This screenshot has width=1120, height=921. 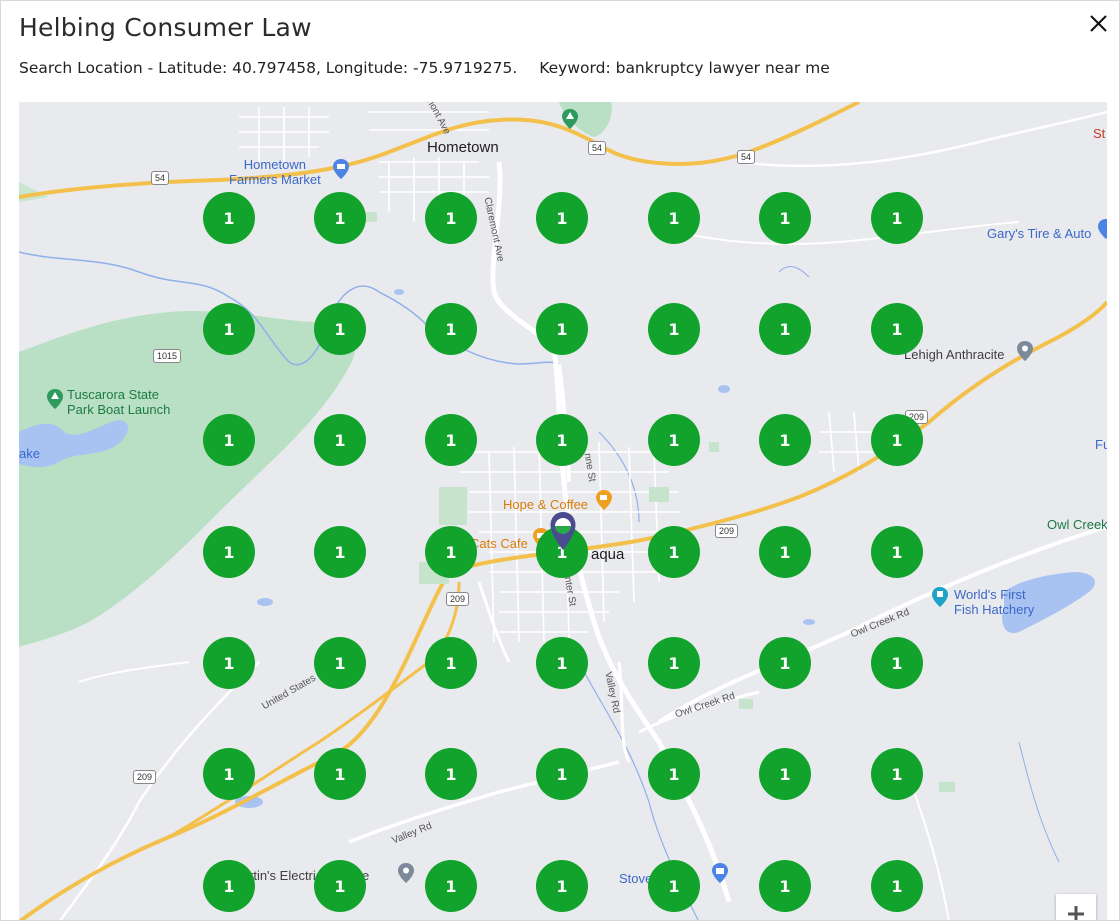 What do you see at coordinates (636, 878) in the screenshot?
I see `map-label-stove: Stove` at bounding box center [636, 878].